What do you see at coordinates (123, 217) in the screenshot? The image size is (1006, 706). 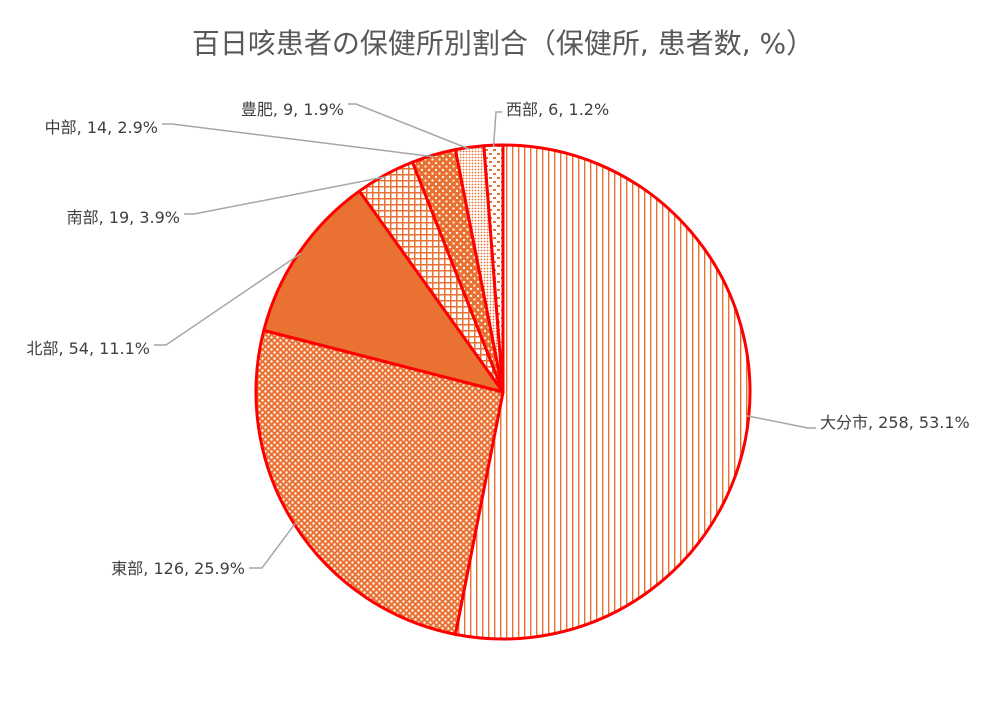 I see `data-label-4: 南部, 19, 3.9%` at bounding box center [123, 217].